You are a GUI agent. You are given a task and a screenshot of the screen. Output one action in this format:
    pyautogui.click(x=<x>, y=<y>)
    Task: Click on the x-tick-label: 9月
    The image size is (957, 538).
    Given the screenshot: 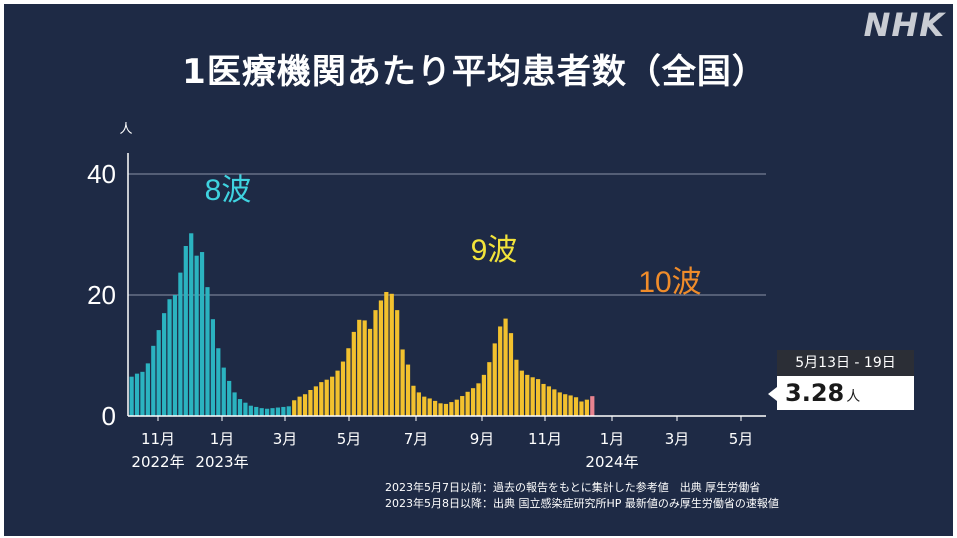 What is the action you would take?
    pyautogui.click(x=482, y=439)
    